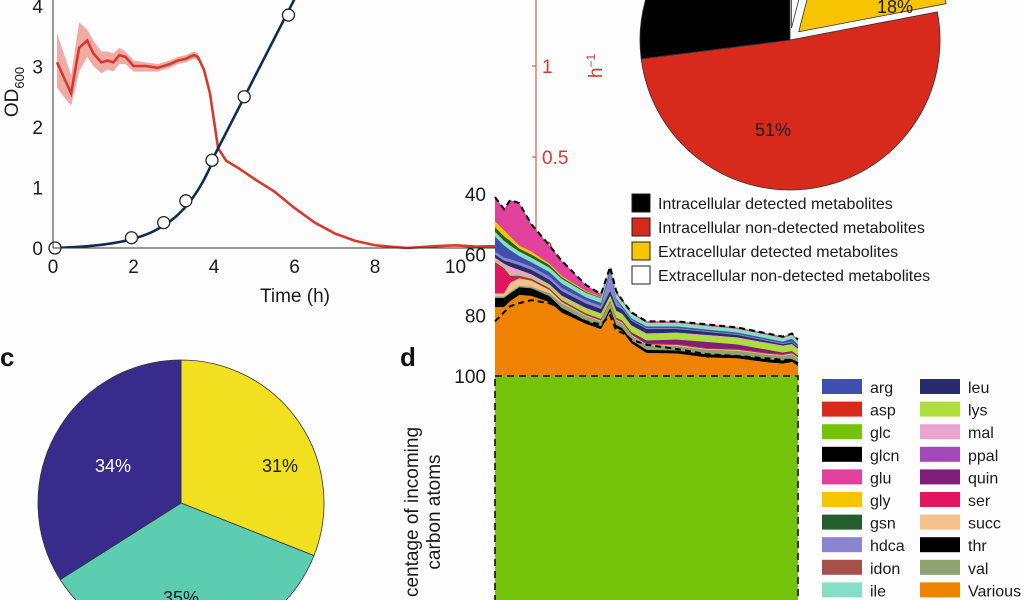 Image resolution: width=1024 pixels, height=600 pixels. What do you see at coordinates (412, 512) in the screenshot?
I see `y-axis-label-line1: centage of incoming` at bounding box center [412, 512].